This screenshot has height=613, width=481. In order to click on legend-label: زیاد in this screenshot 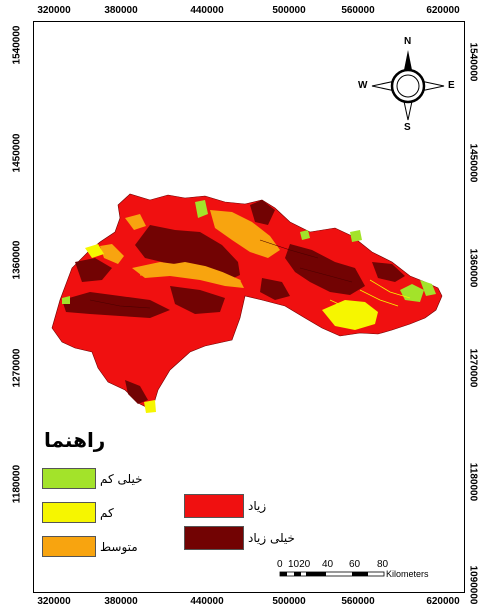, I will do `click(257, 506)`.